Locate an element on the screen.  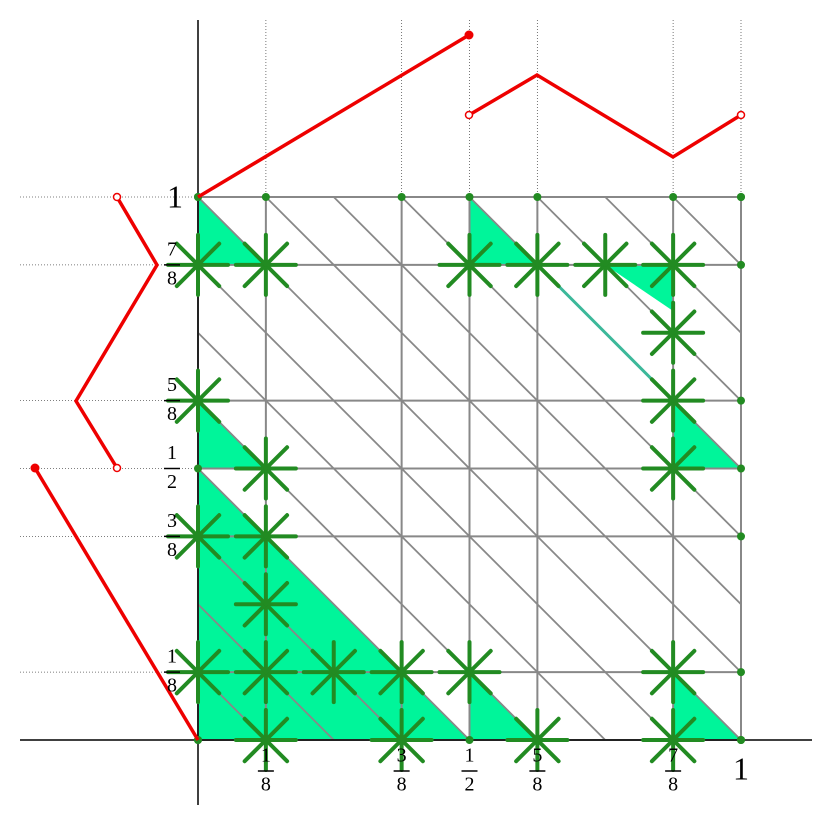
axis-label: 1 is located at coordinates (175, 196).